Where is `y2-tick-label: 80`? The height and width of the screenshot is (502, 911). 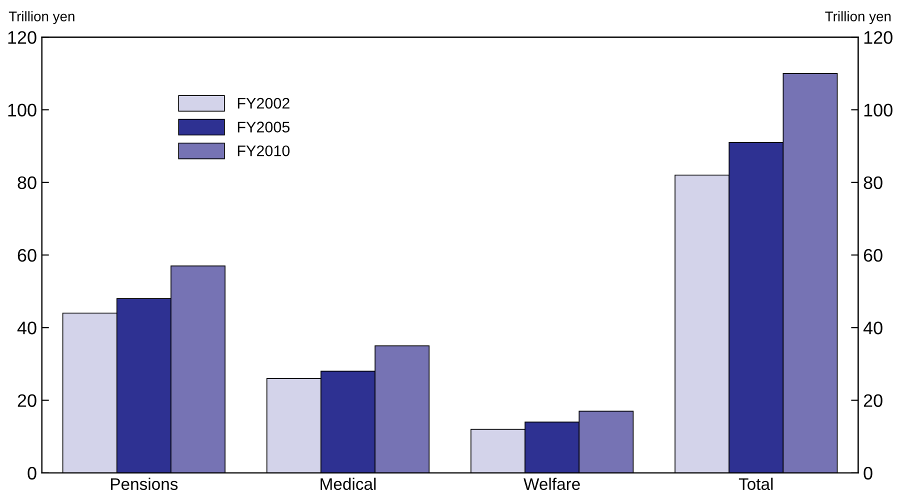
y2-tick-label: 80 is located at coordinates (873, 183).